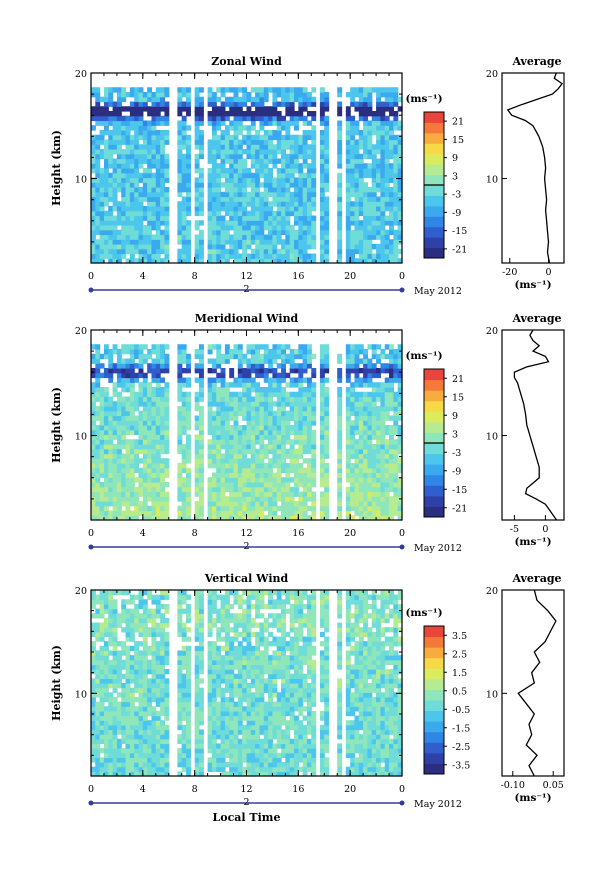 This screenshot has width=616, height=873. What do you see at coordinates (81, 74) in the screenshot?
I see `y-tick-label: 20` at bounding box center [81, 74].